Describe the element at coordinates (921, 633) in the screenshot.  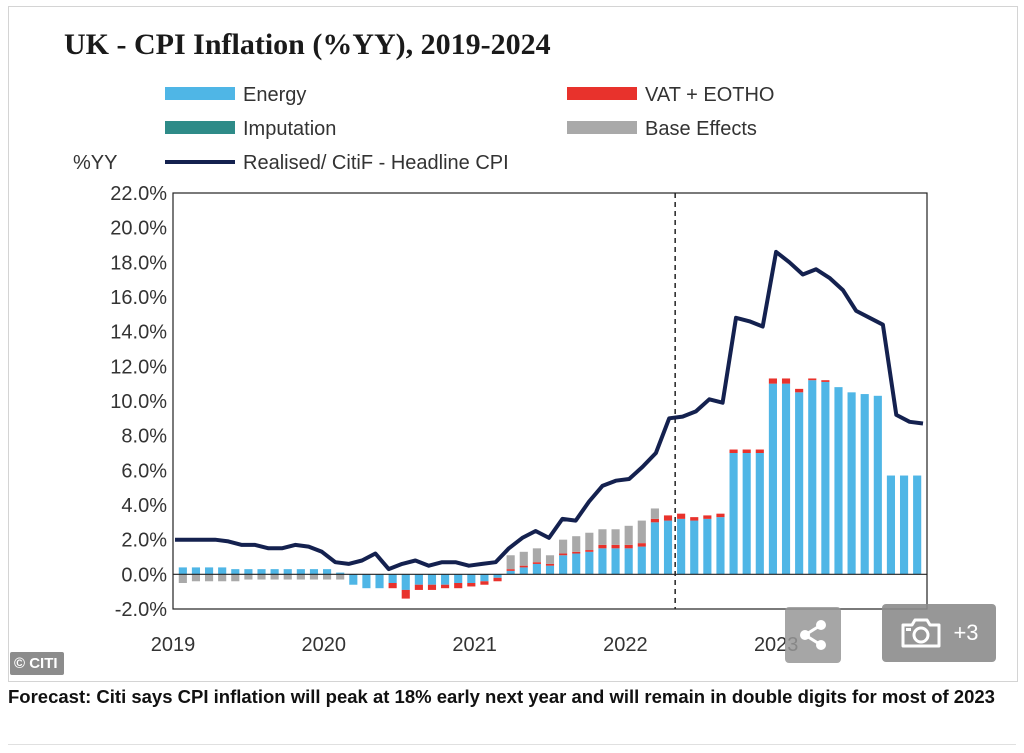
I see `camera-icon` at that location.